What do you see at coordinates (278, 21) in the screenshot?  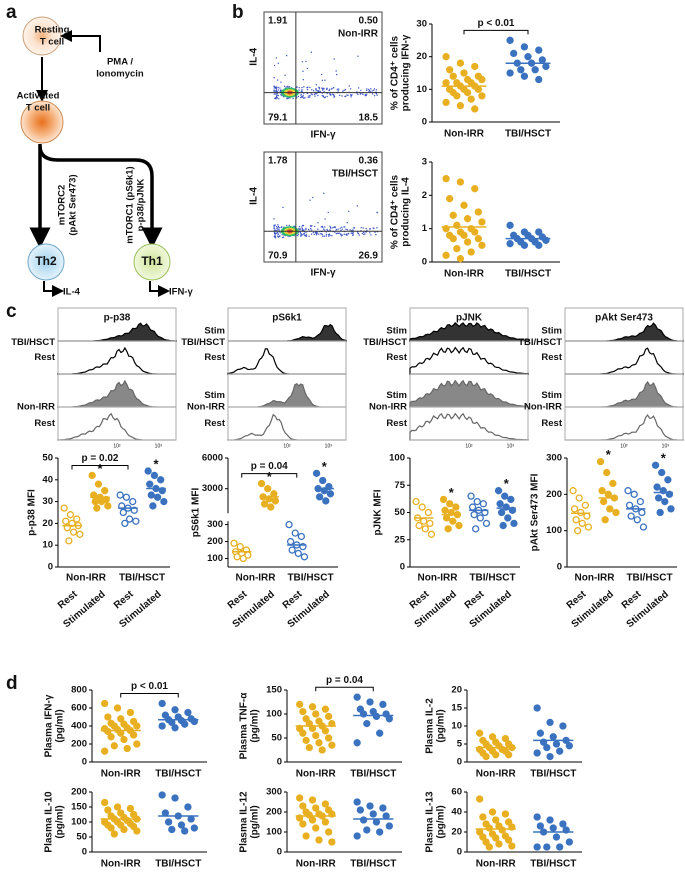 I see `quadrant-value: 1.91` at bounding box center [278, 21].